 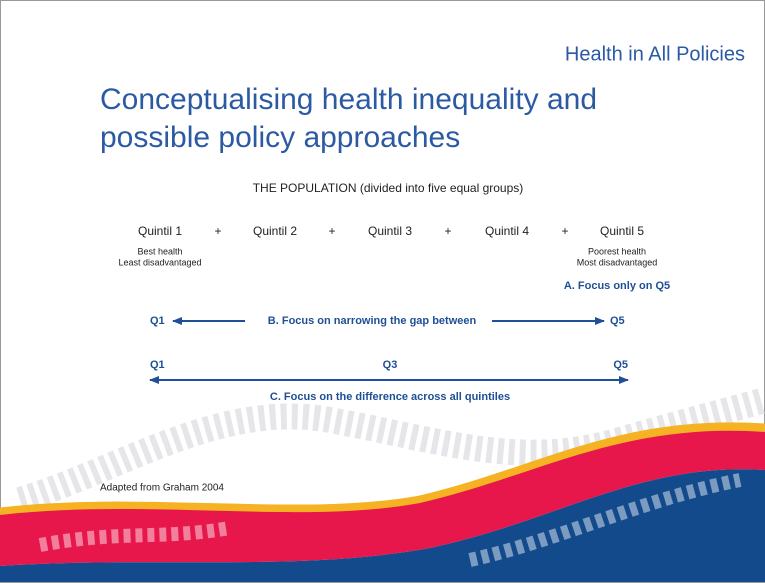 What do you see at coordinates (159, 251) in the screenshot?
I see `q1-description: Best health` at bounding box center [159, 251].